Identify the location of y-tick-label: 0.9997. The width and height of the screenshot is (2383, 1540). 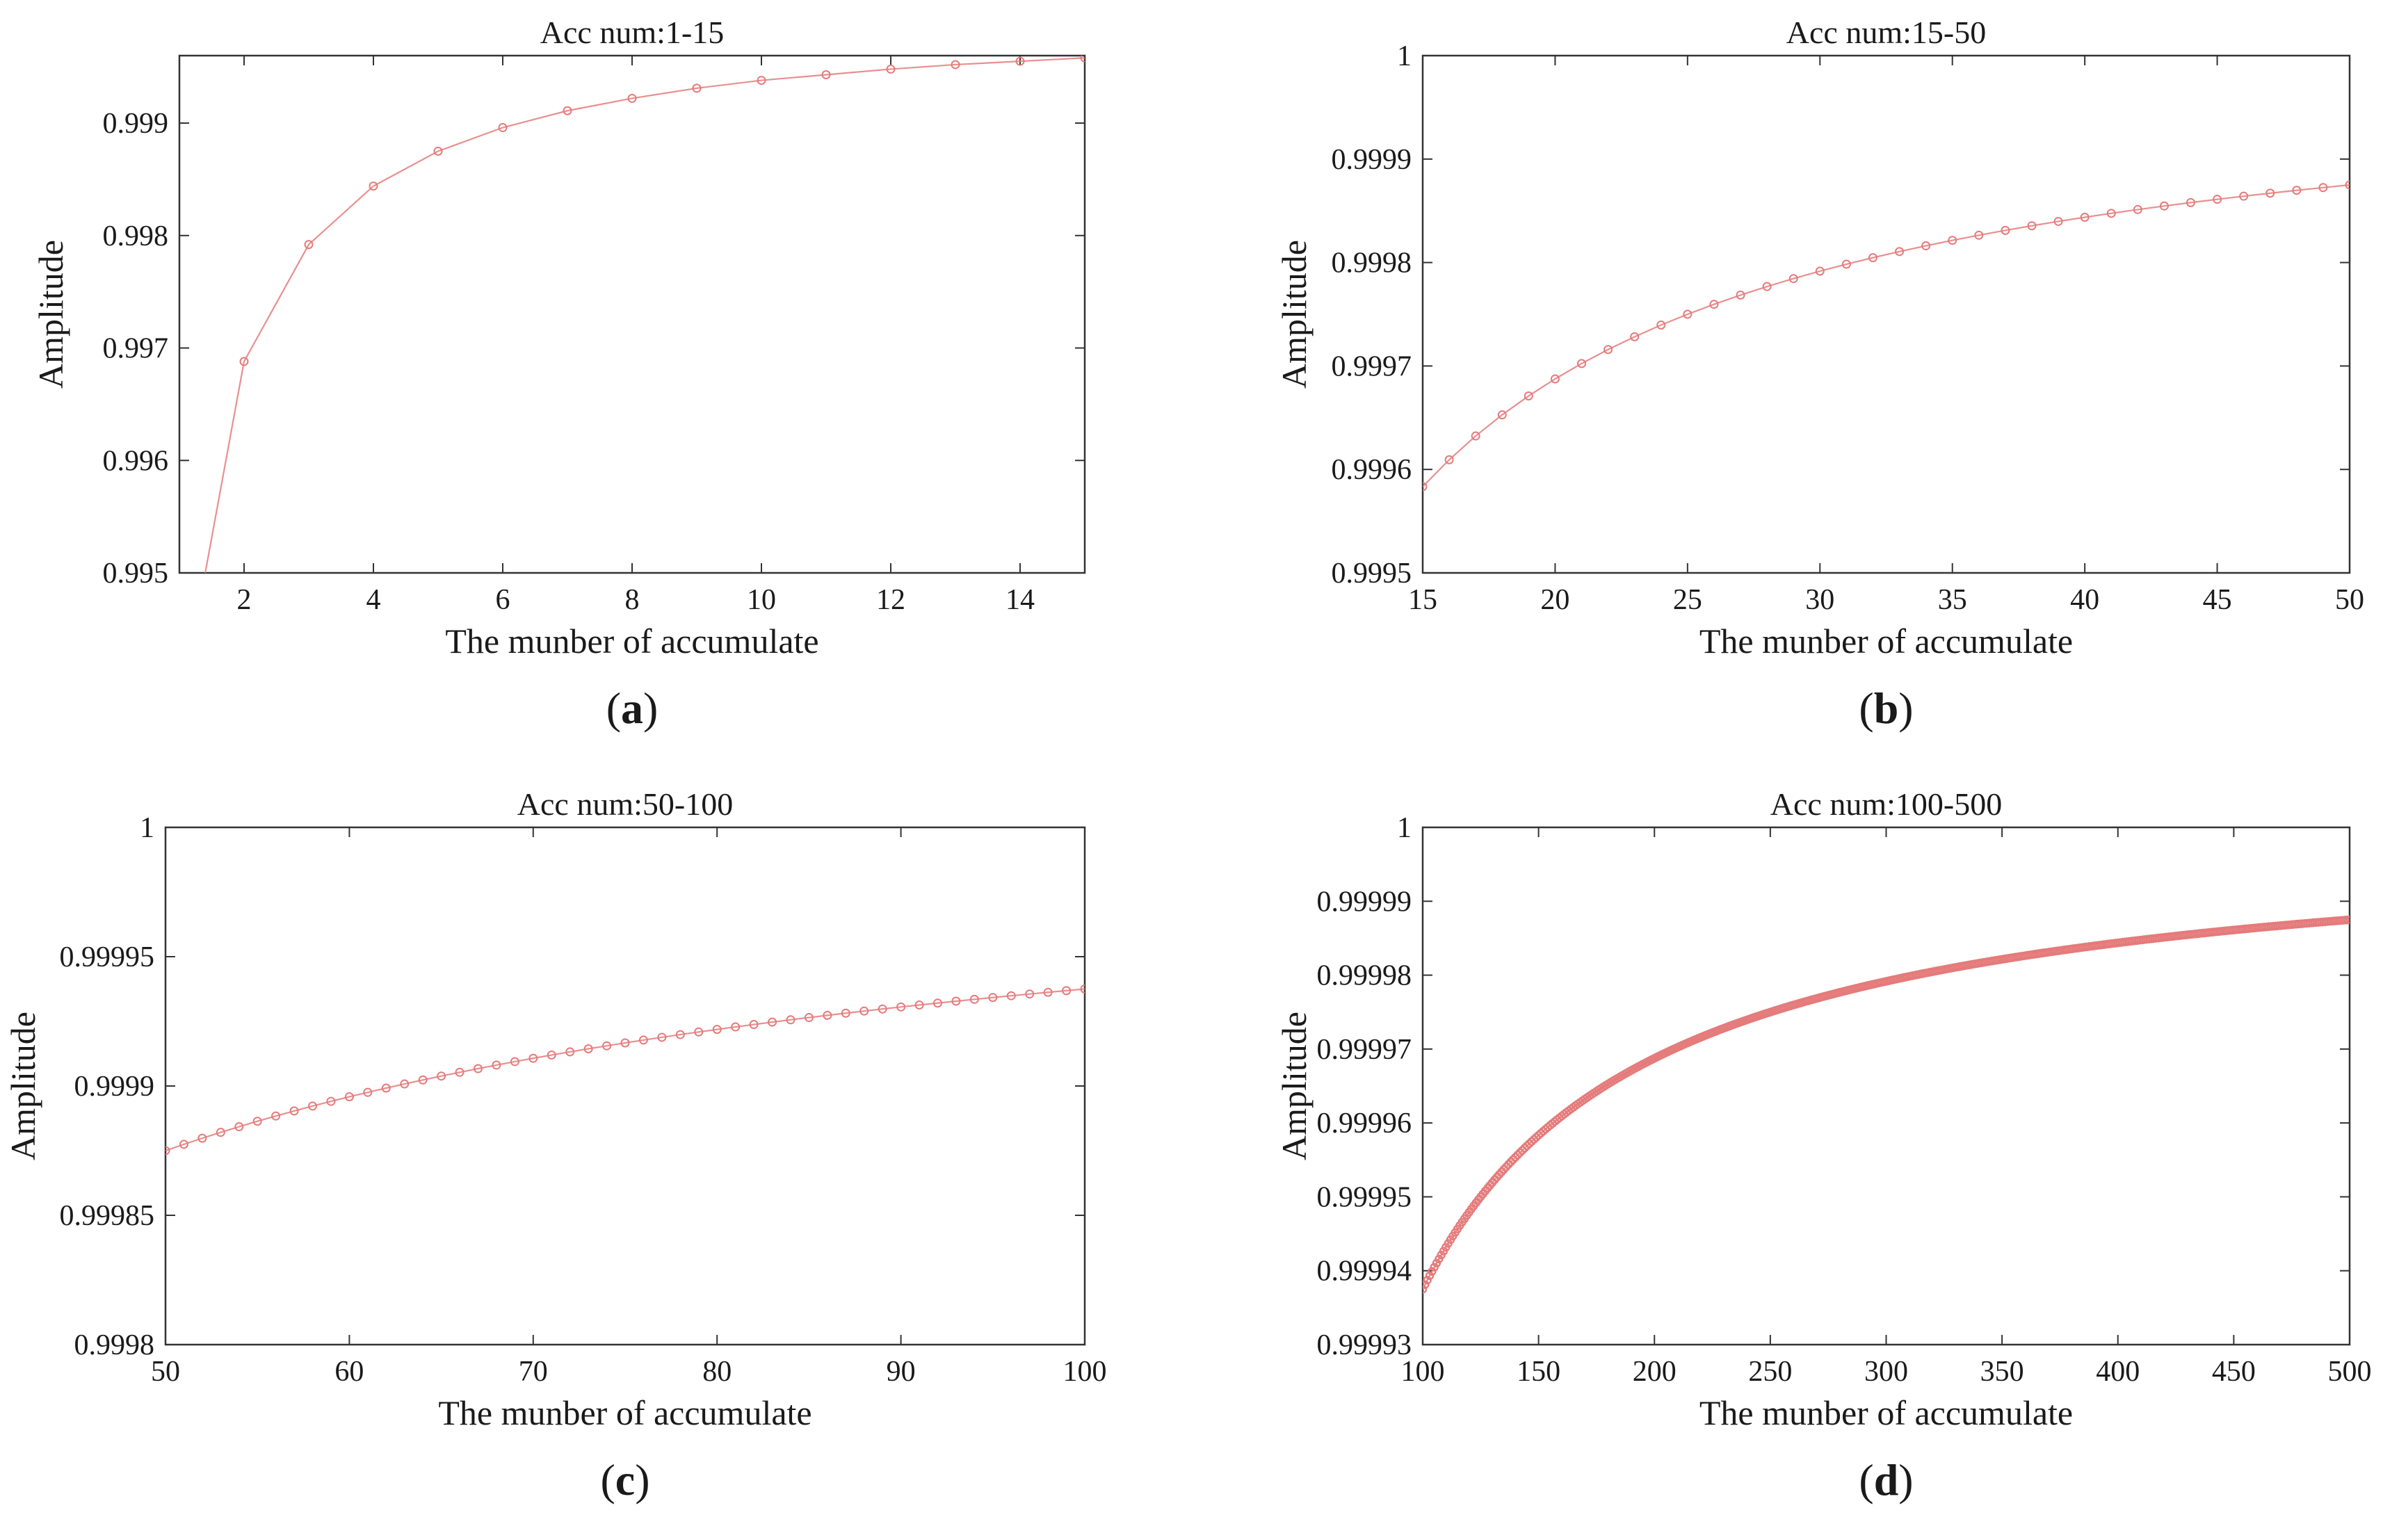
(1372, 366).